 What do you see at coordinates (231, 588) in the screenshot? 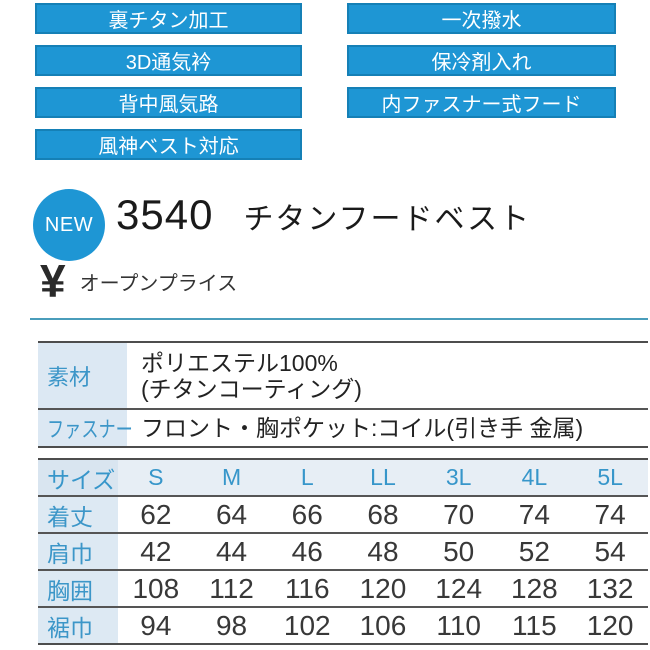
I see `size-cell: 112` at bounding box center [231, 588].